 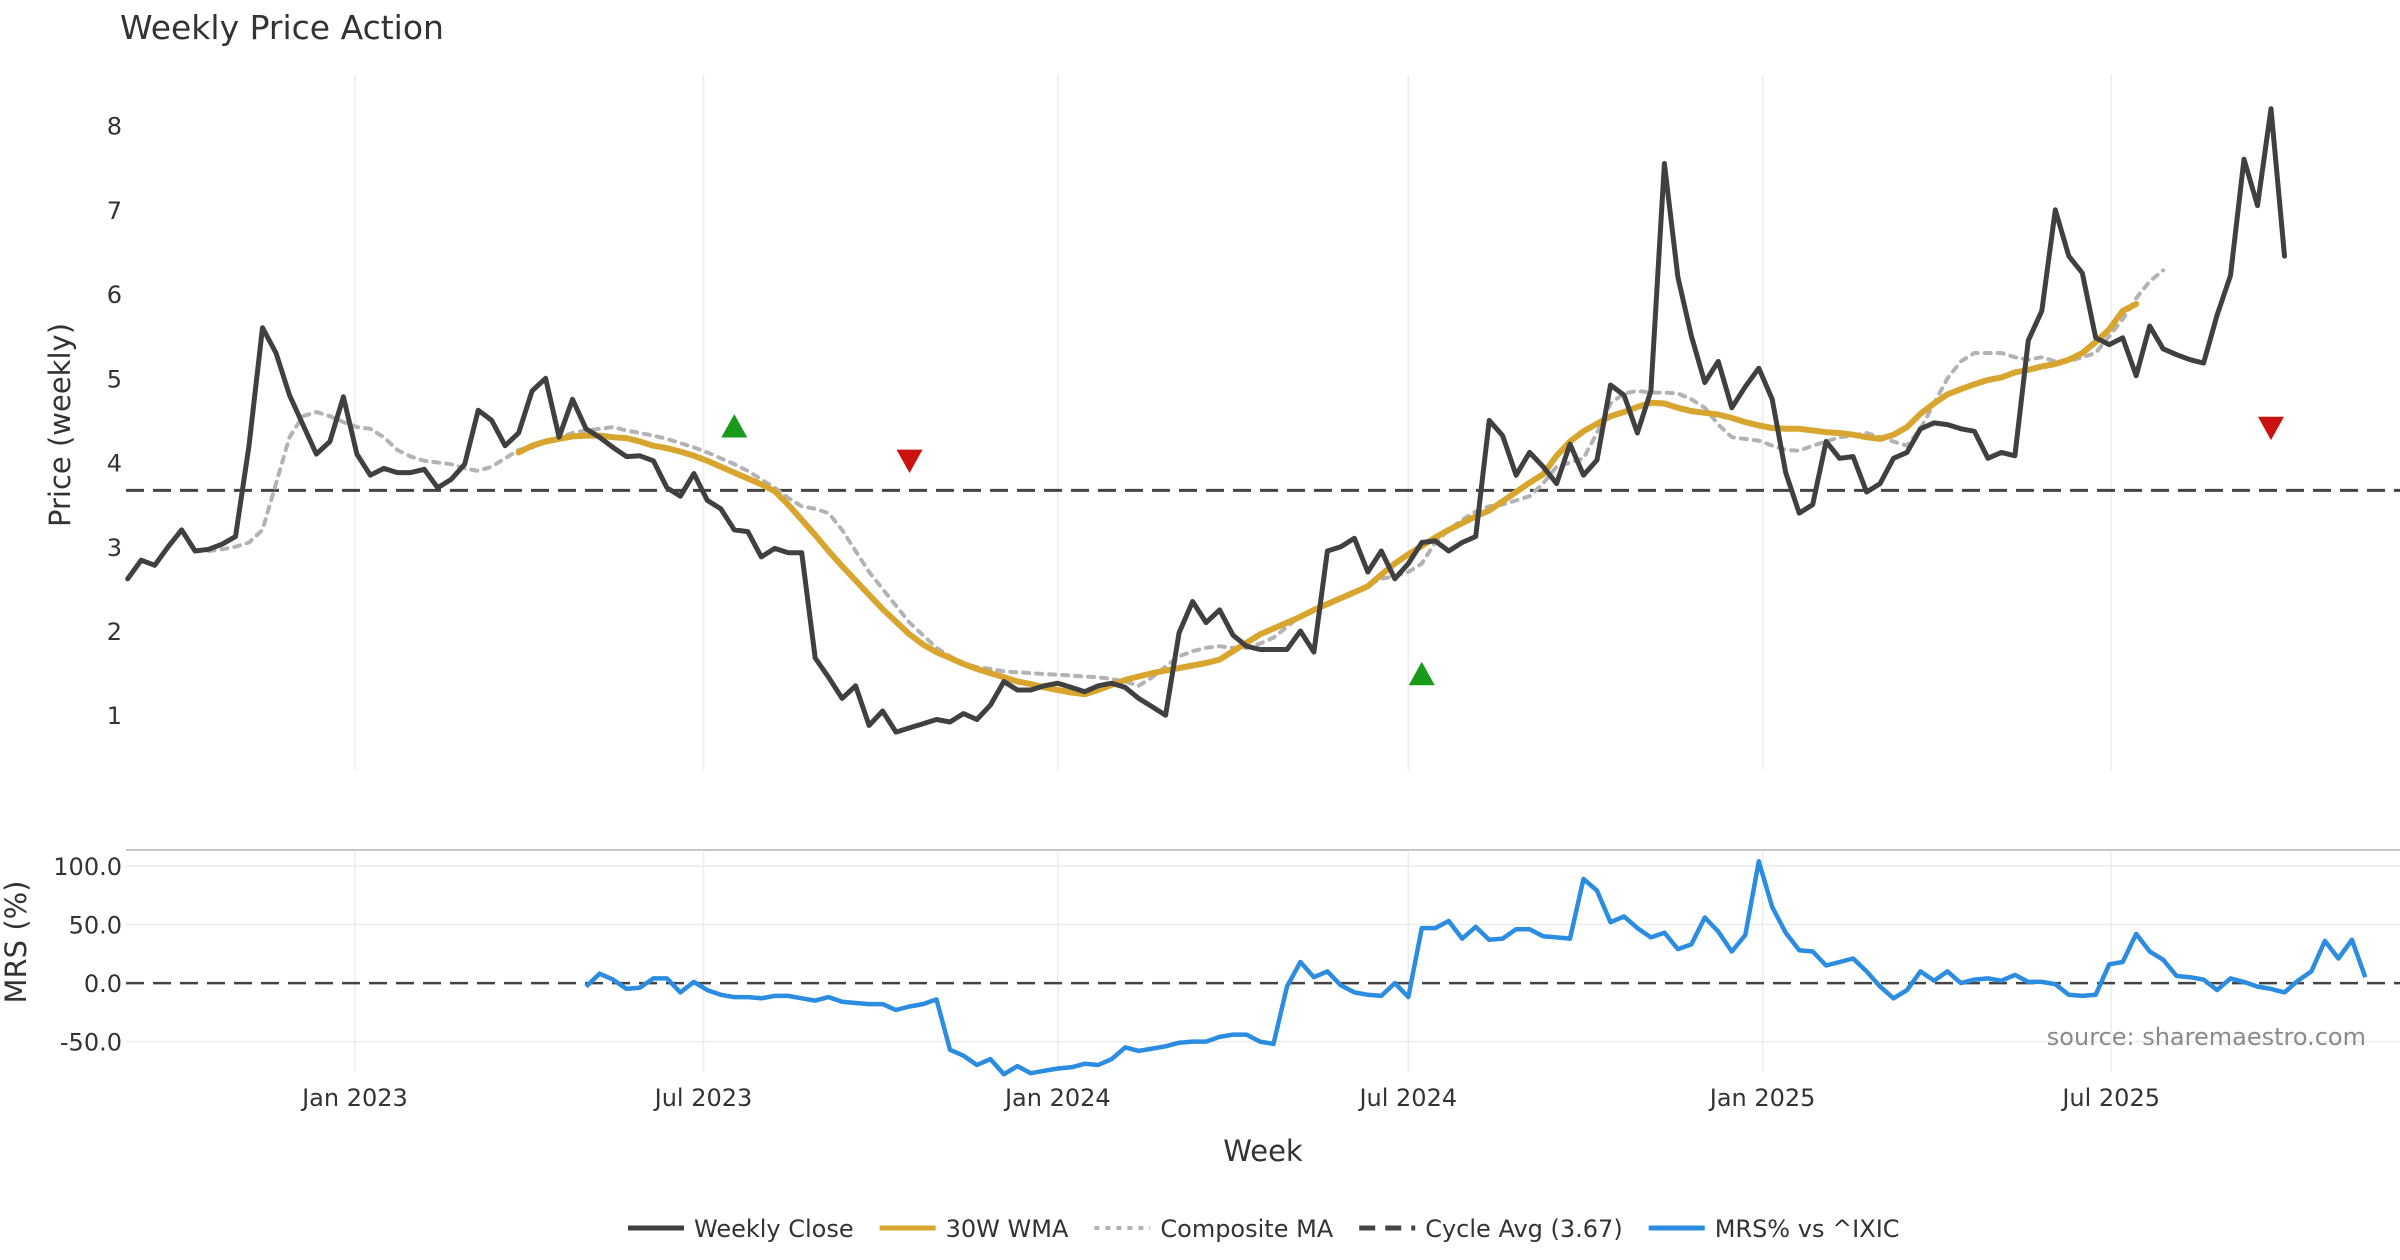 I want to click on price-y-tick-label: 1, so click(x=114, y=716).